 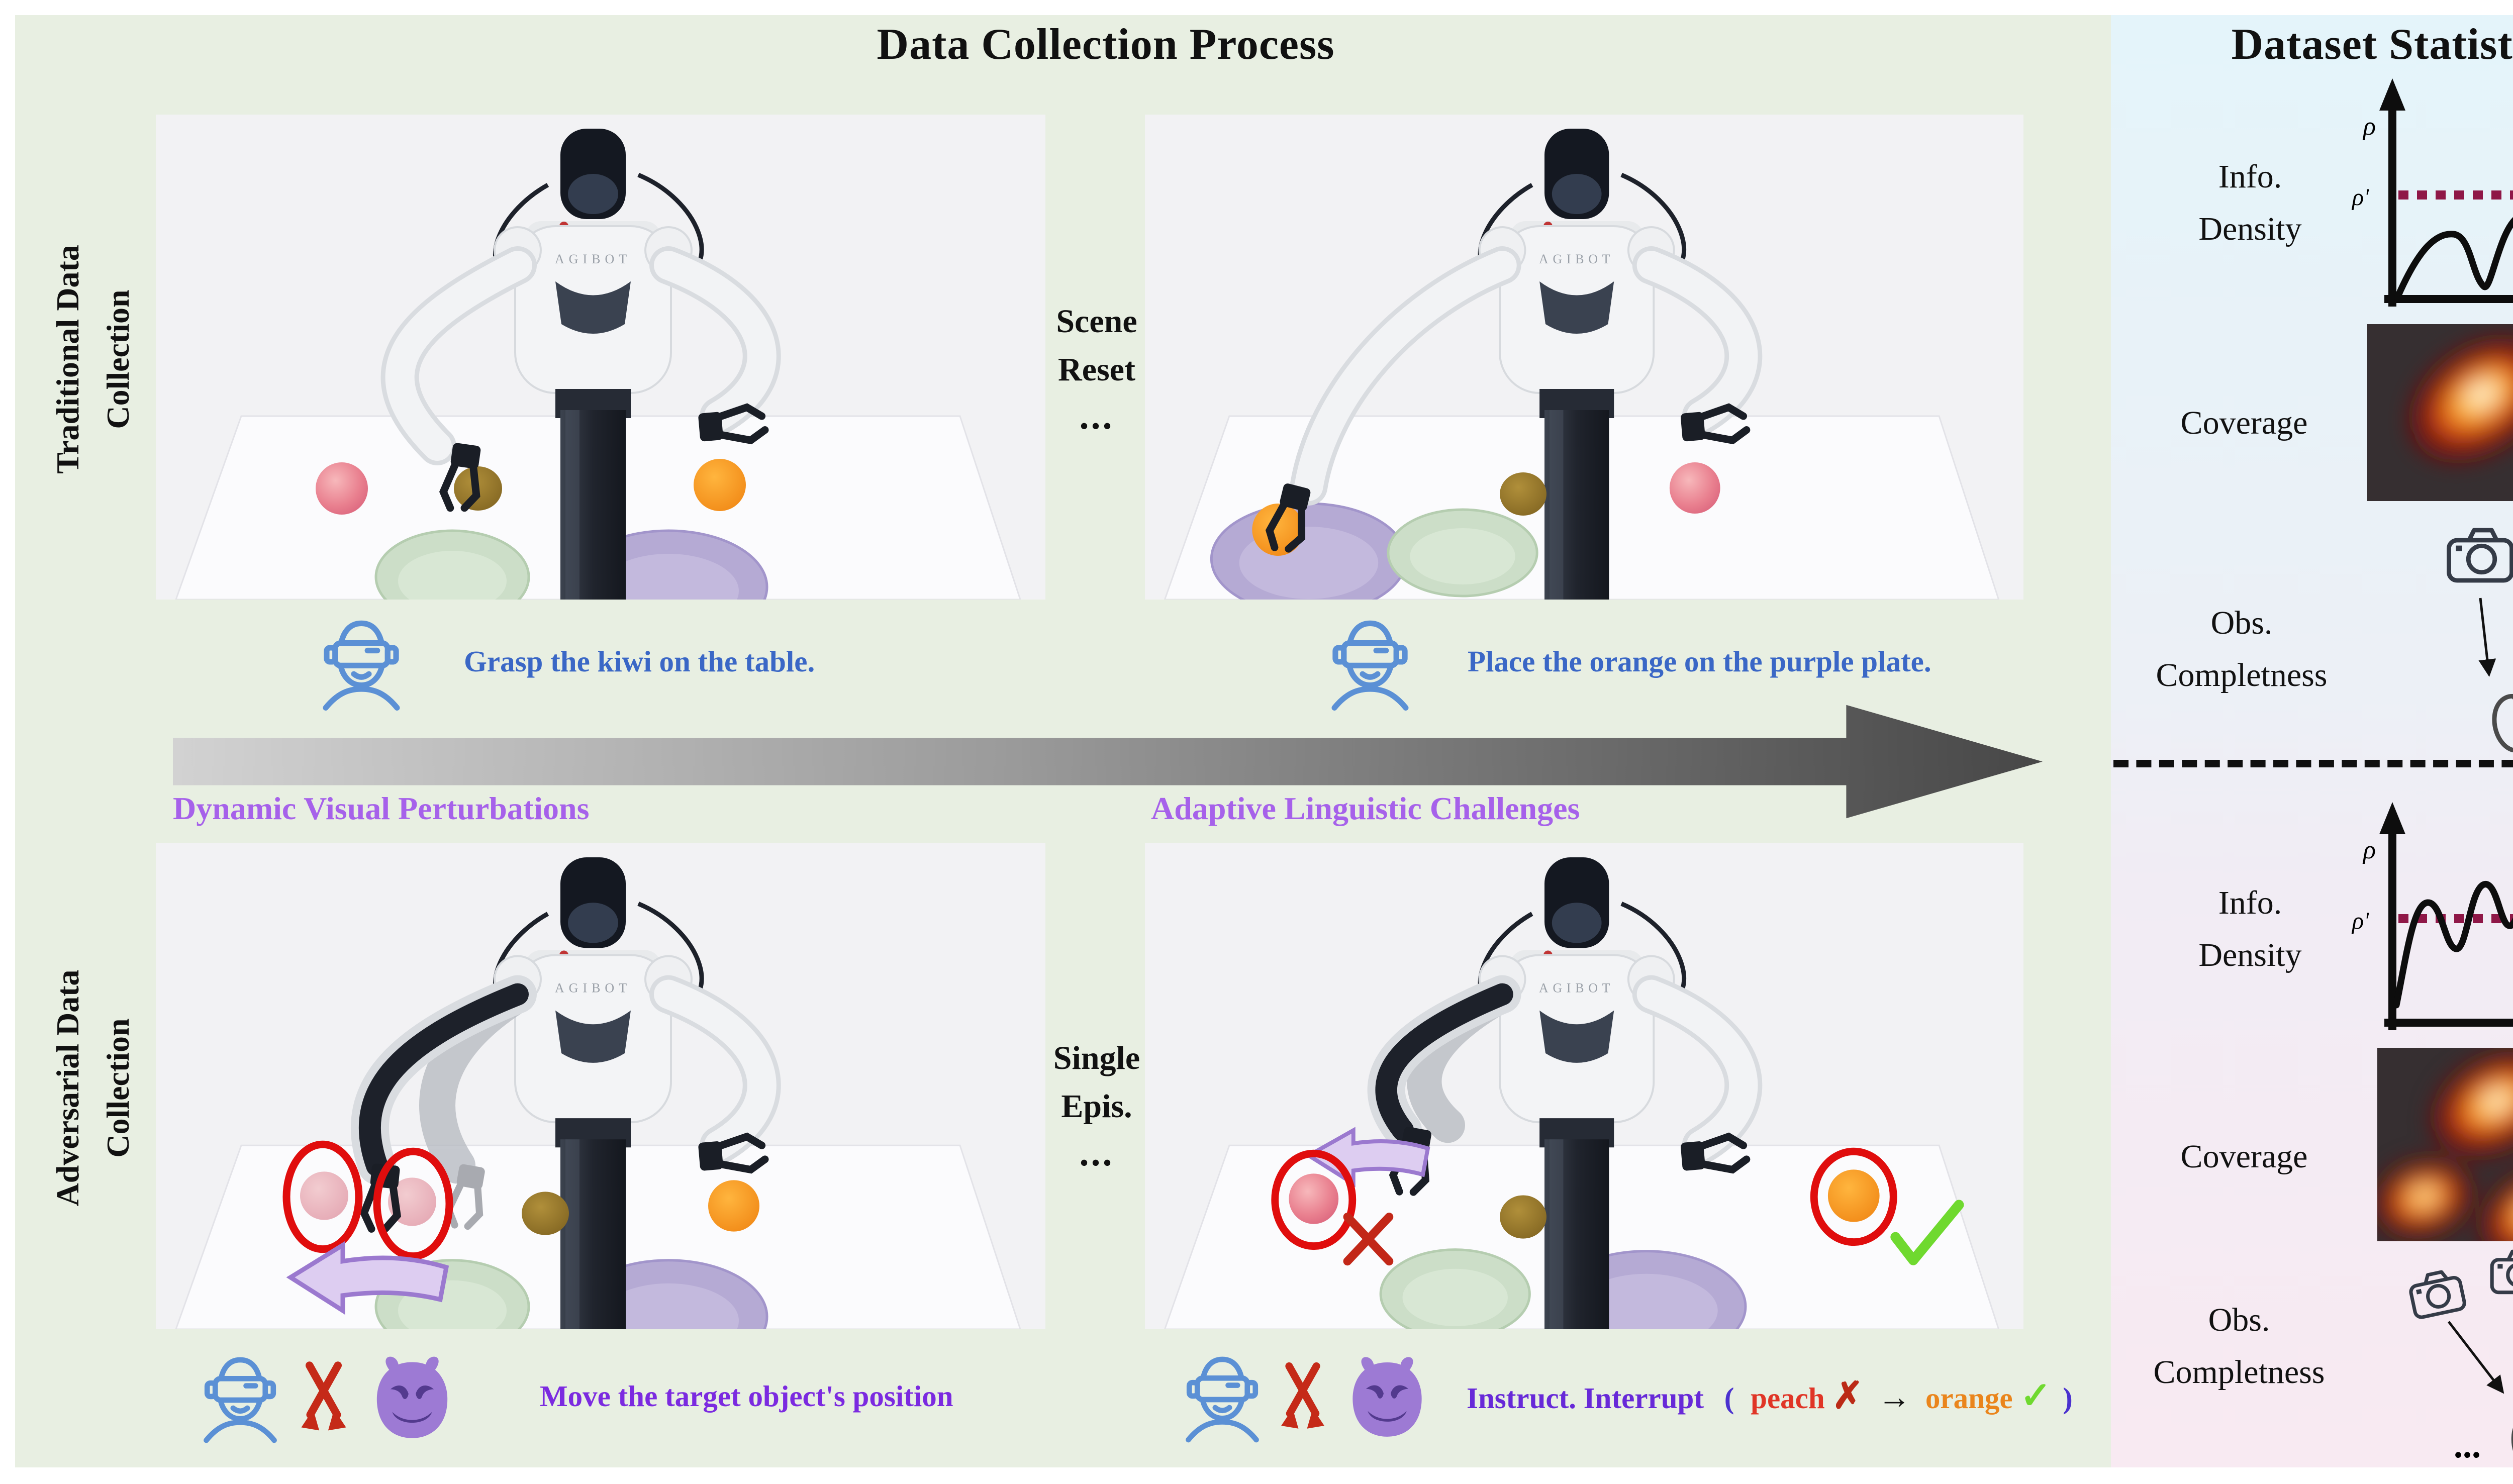 What do you see at coordinates (2313, 764) in the screenshot?
I see `section-divider` at bounding box center [2313, 764].